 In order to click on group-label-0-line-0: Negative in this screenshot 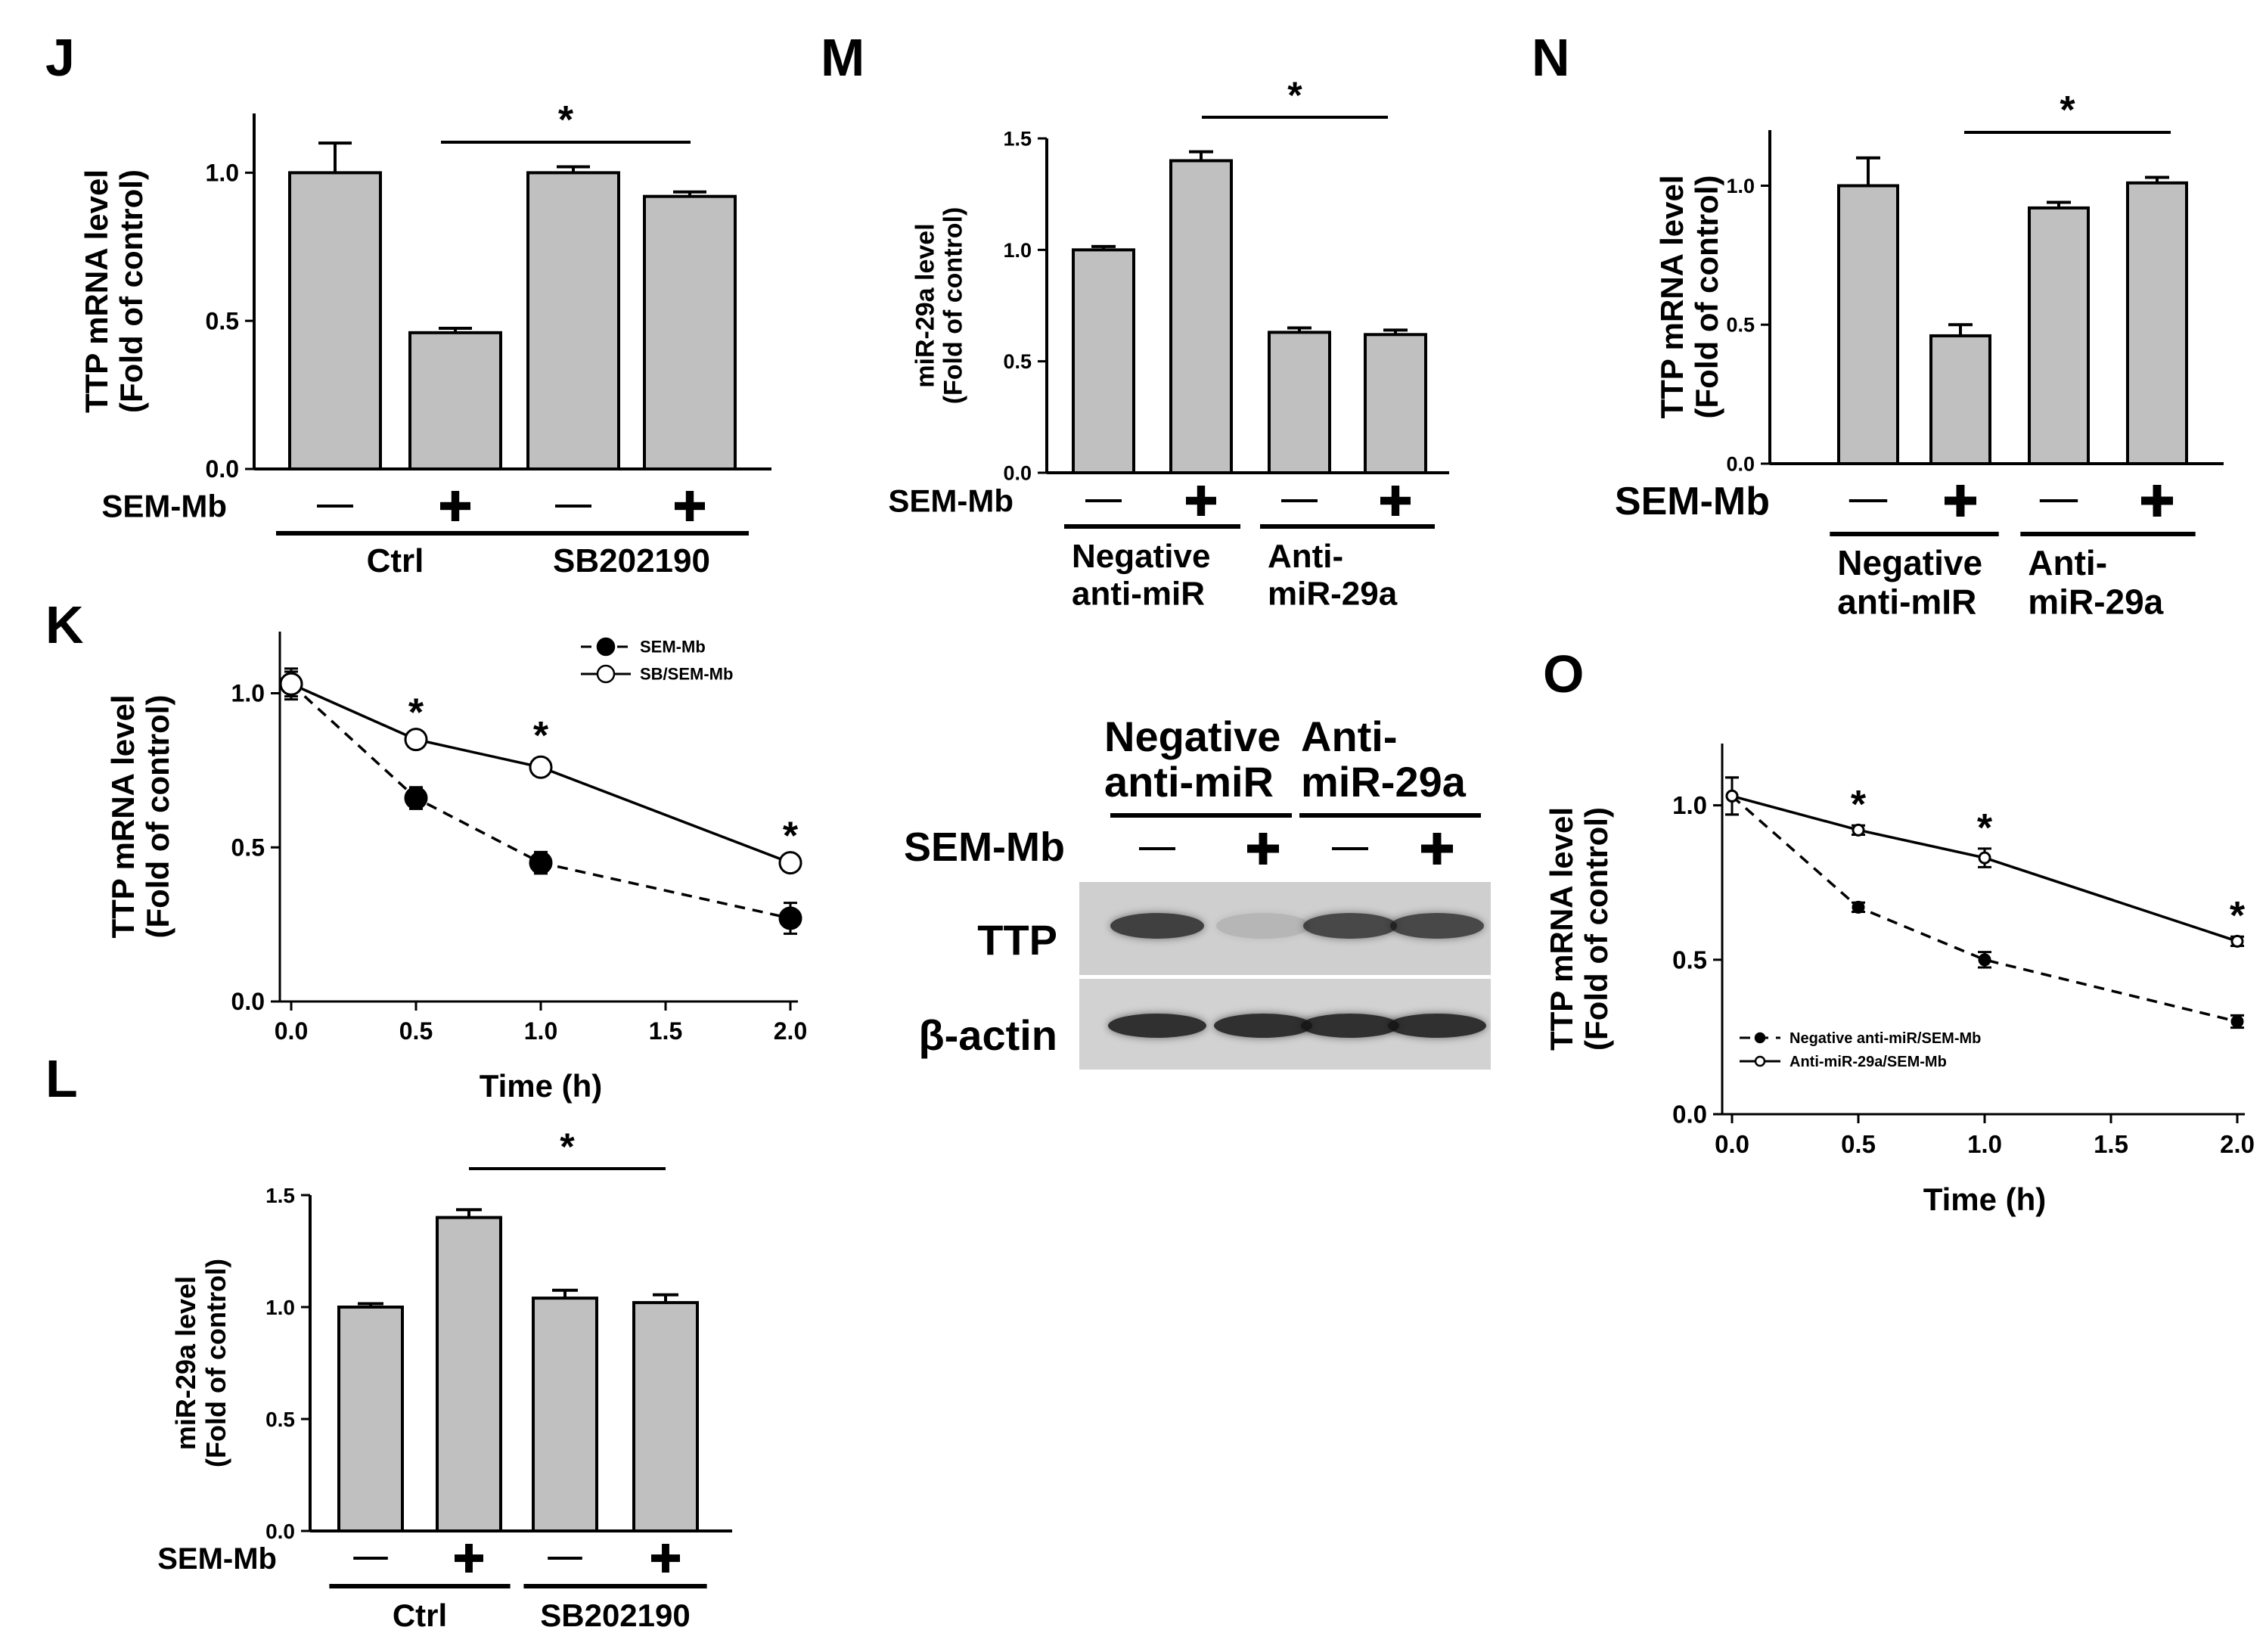, I will do `click(1909, 562)`.